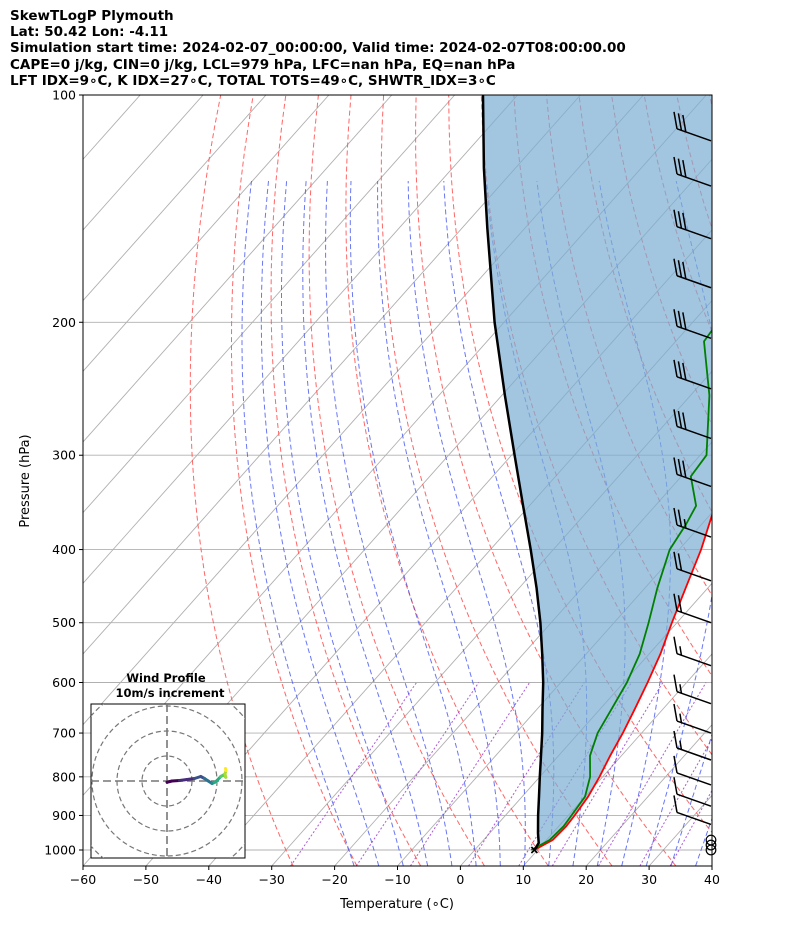  What do you see at coordinates (712, 879) in the screenshot?
I see `x-tick-label: 40` at bounding box center [712, 879].